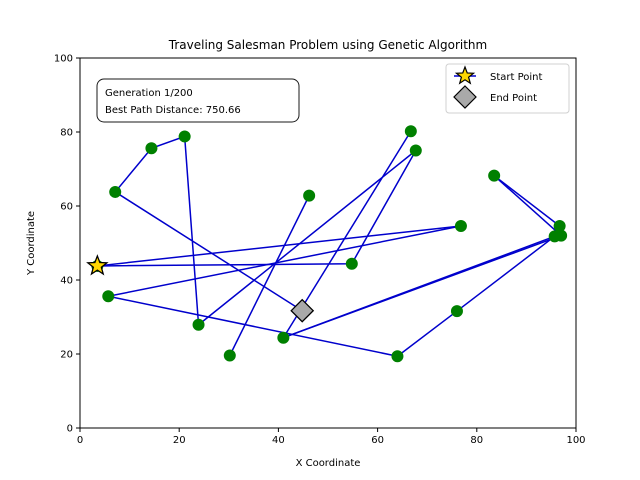 The image size is (640, 480). Describe the element at coordinates (66, 207) in the screenshot. I see `y-tick-label: 60` at that location.